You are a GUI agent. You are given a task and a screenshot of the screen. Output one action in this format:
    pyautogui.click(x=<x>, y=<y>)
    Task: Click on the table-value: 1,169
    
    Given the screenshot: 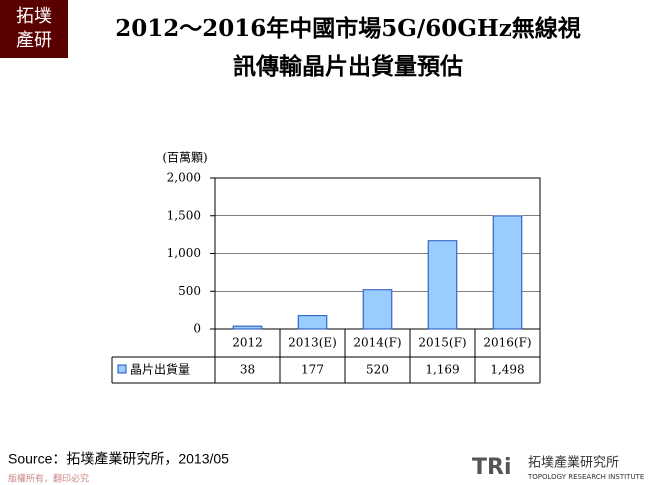 What is the action you would take?
    pyautogui.click(x=442, y=370)
    